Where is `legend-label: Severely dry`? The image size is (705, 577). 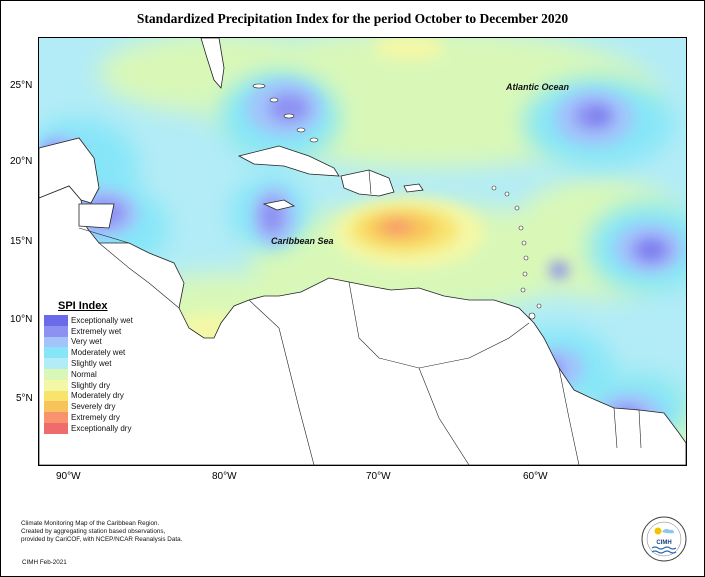
legend-label: Severely dry is located at coordinates (93, 407).